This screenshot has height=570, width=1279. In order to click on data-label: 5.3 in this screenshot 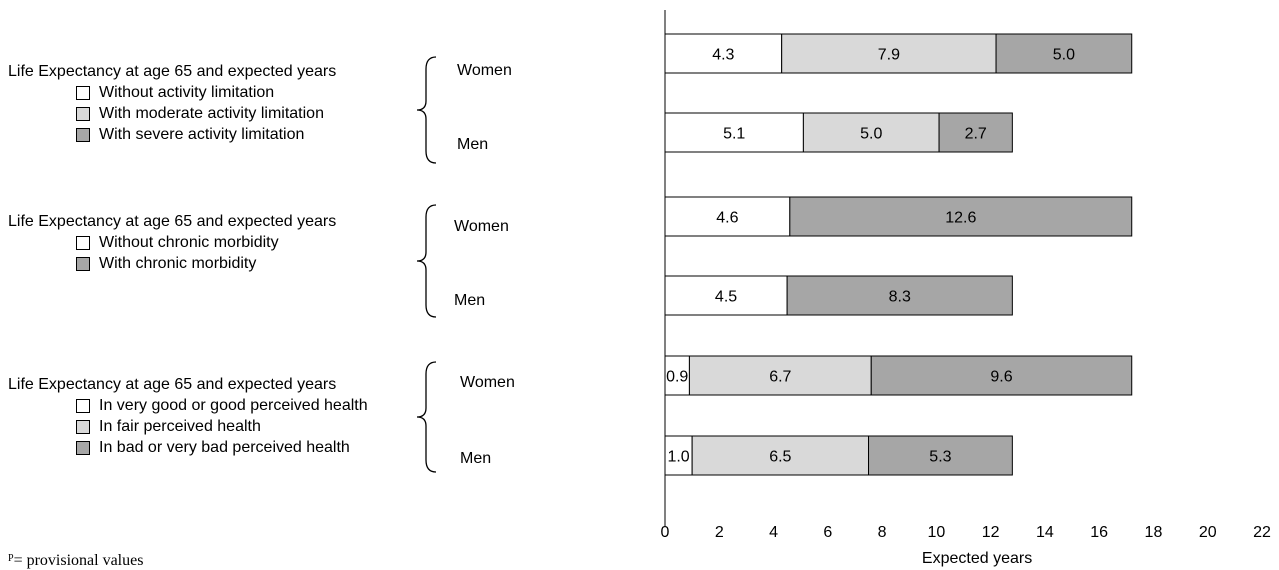, I will do `click(940, 457)`.